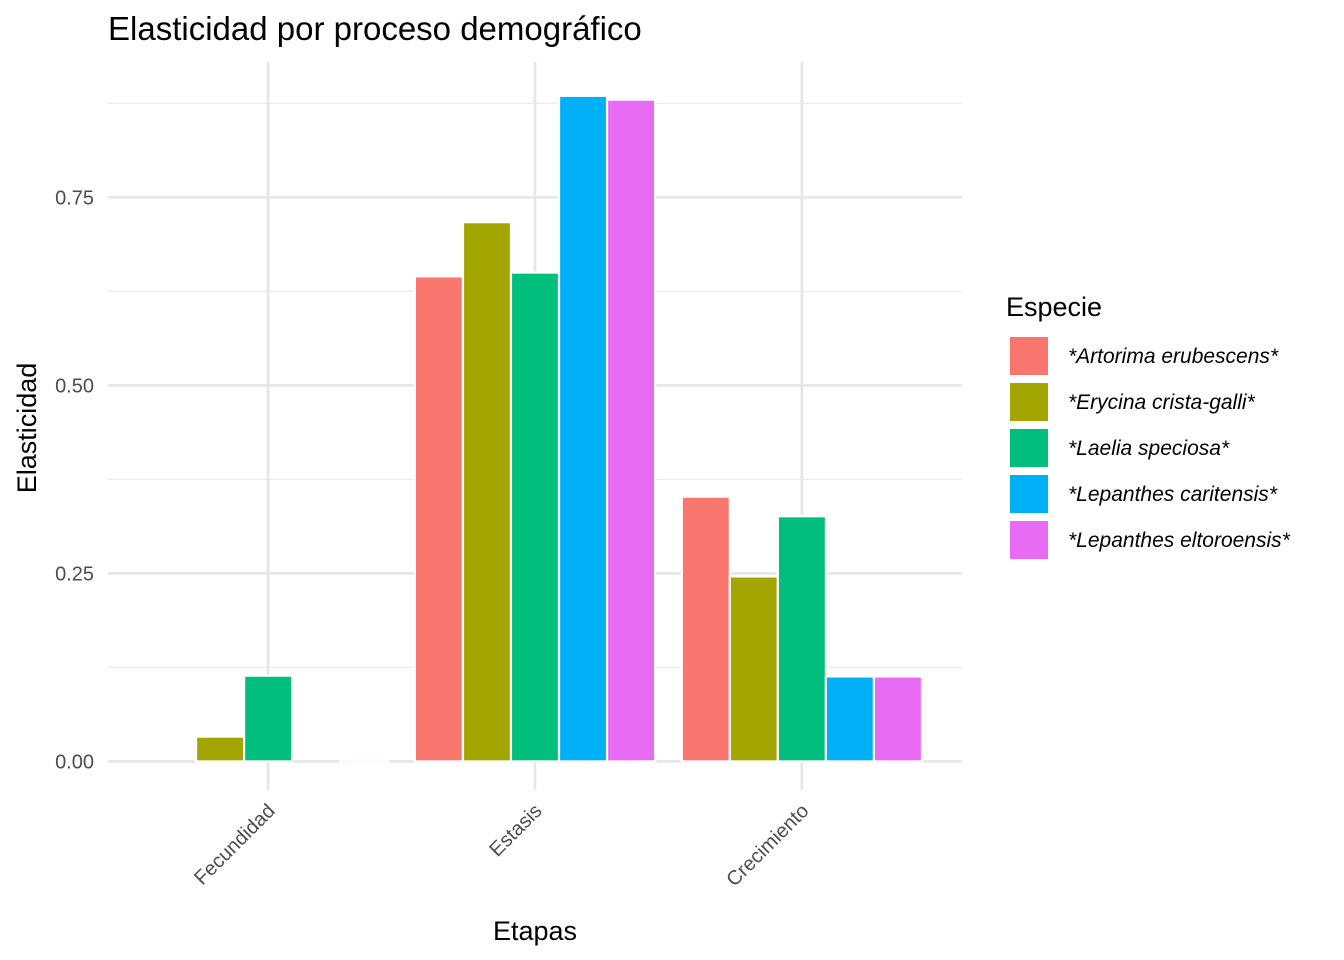 The height and width of the screenshot is (960, 1344). Describe the element at coordinates (74, 574) in the screenshot. I see `y-tick-label: 0.25` at that location.